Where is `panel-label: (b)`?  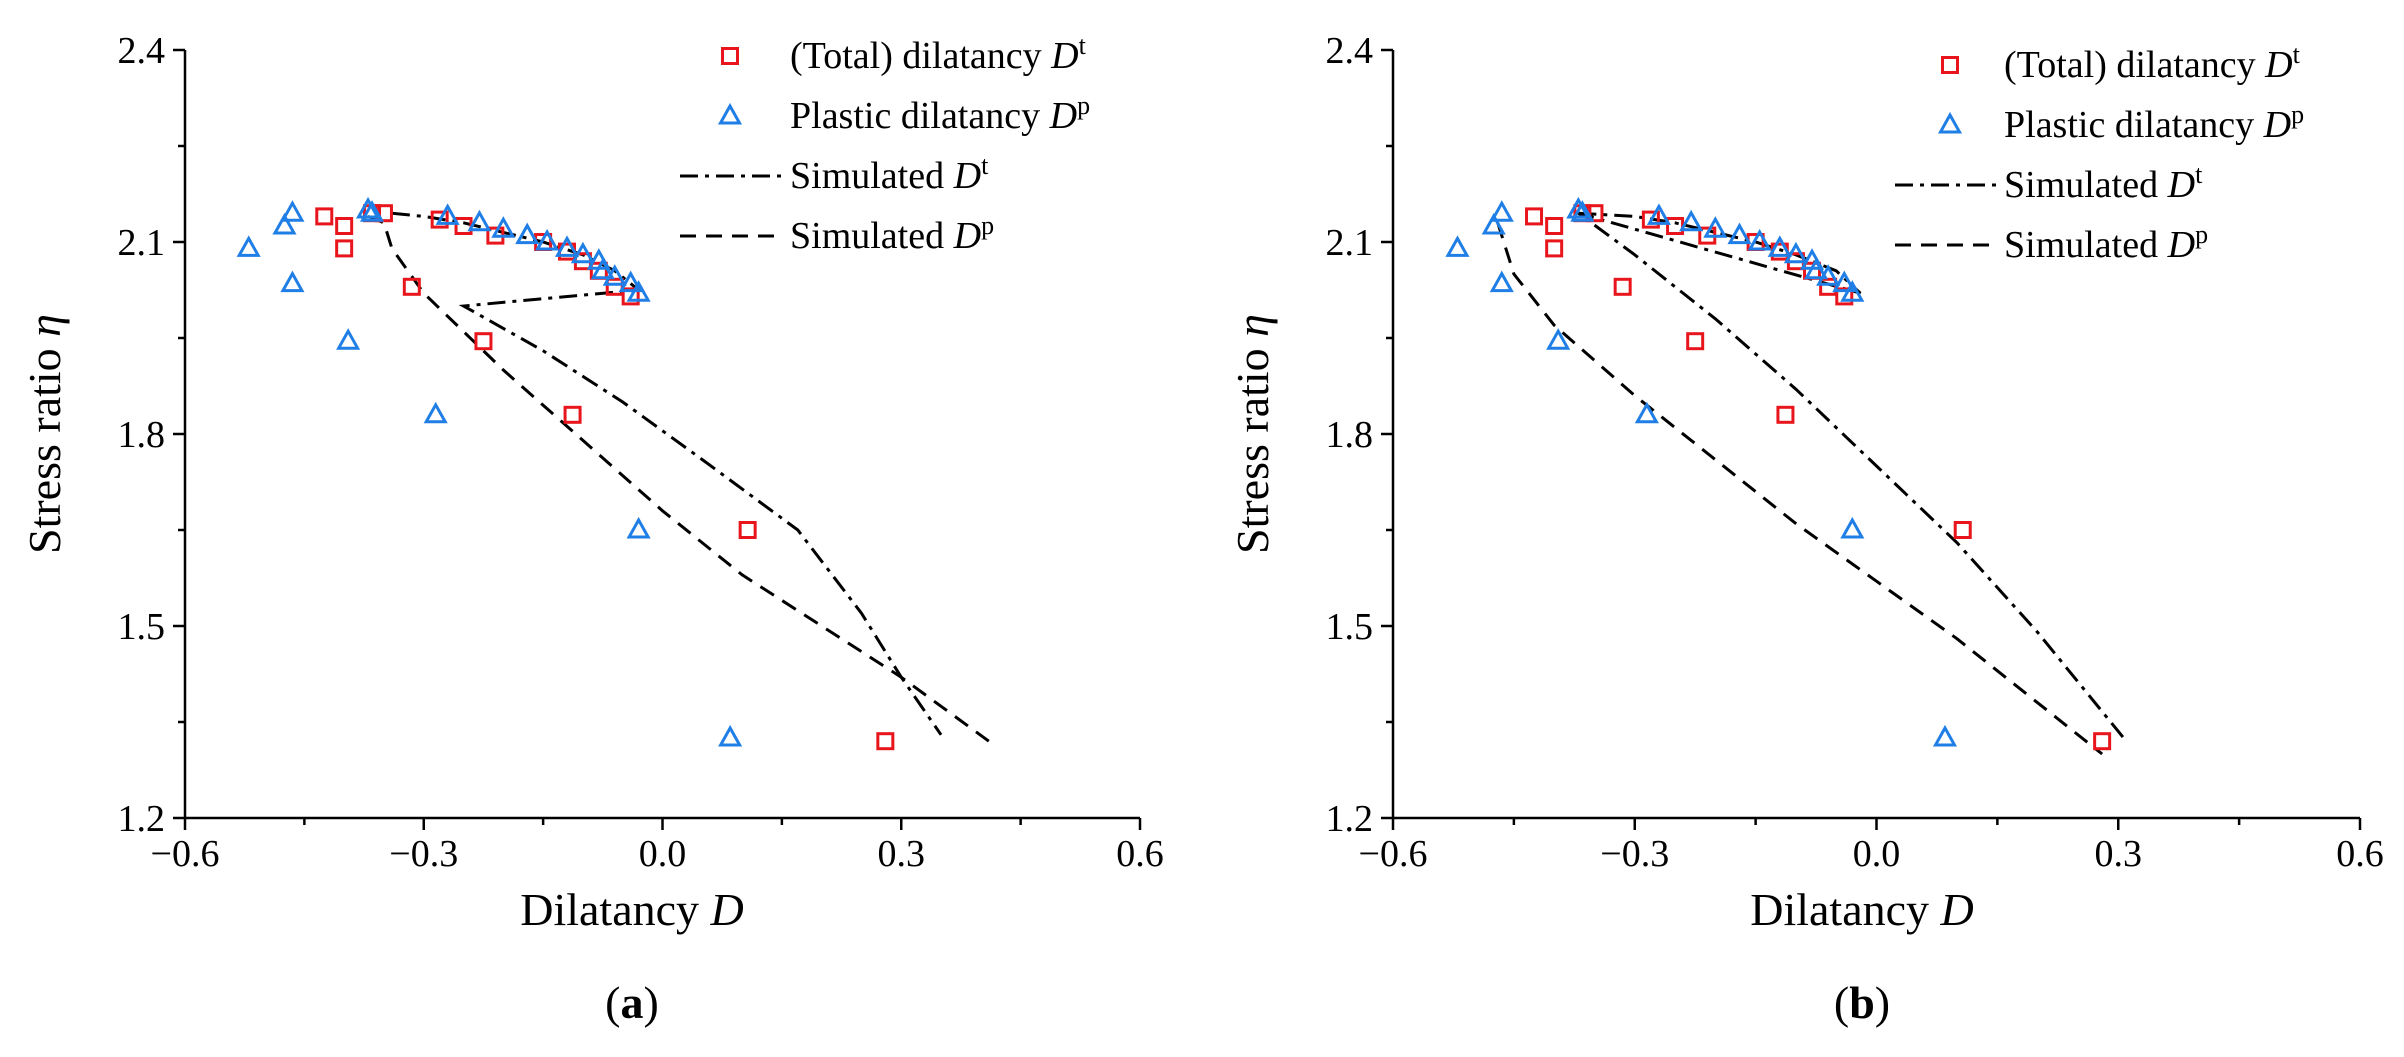
panel-label: (b) is located at coordinates (1862, 1002).